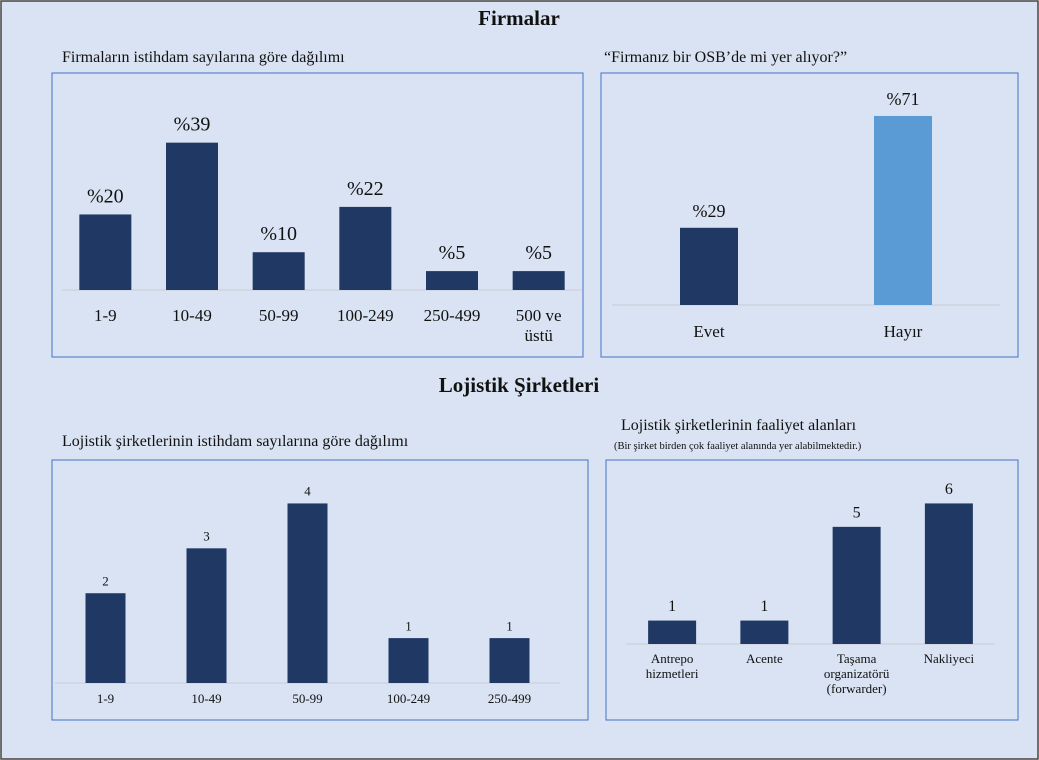 The width and height of the screenshot is (1039, 760). I want to click on x-tick-label: Nakliyeci, so click(949, 659).